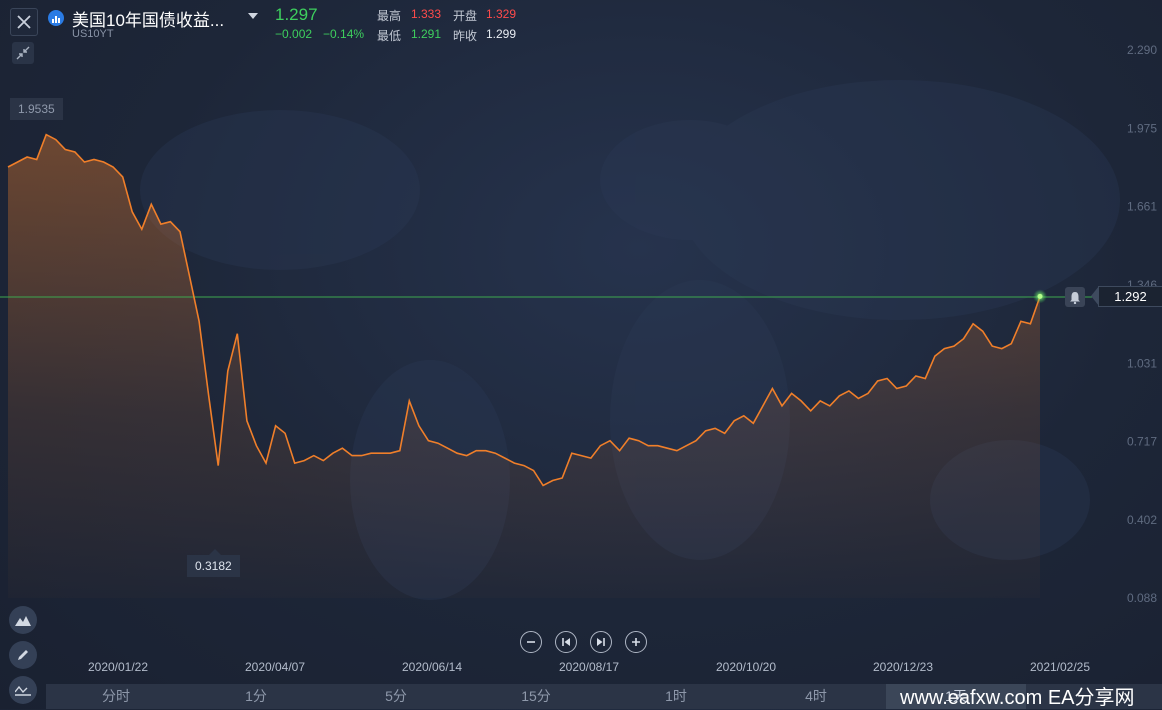  Describe the element at coordinates (501, 14) in the screenshot. I see `open-value: 1.329` at that location.